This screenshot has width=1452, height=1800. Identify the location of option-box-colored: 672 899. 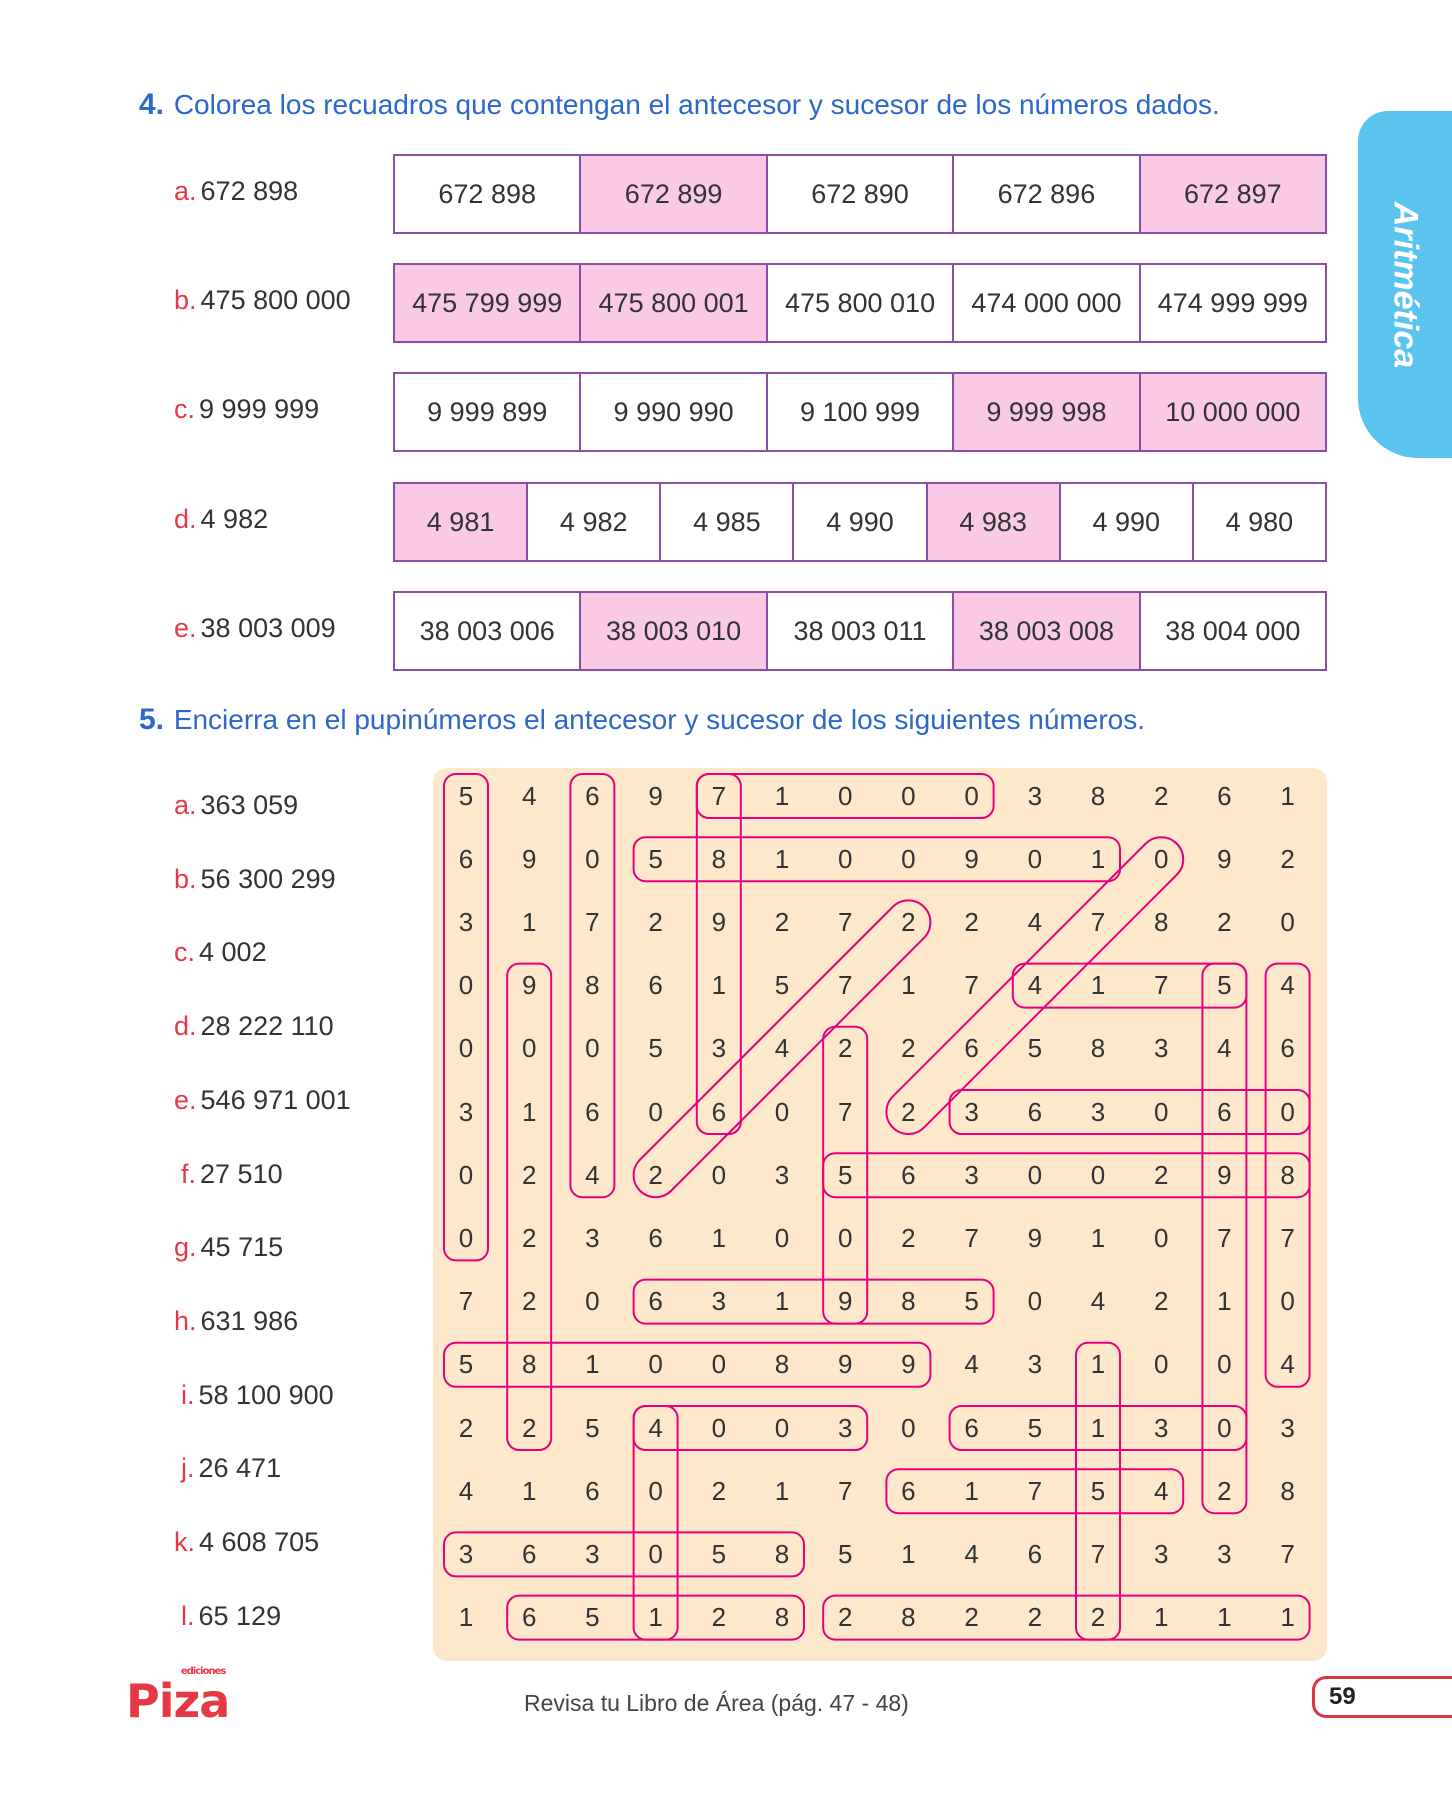
(674, 194).